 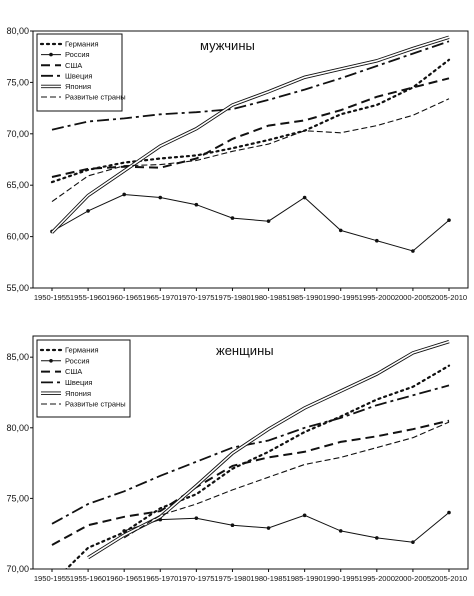 I want to click on men-x-tick-label: 1955-1960, so click(x=88, y=297).